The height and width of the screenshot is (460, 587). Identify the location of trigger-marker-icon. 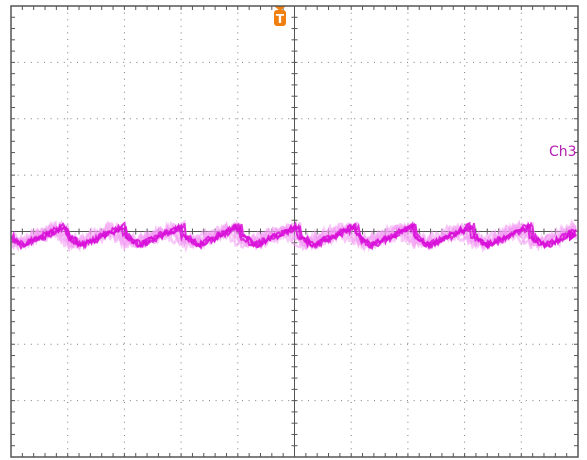
(280, 18).